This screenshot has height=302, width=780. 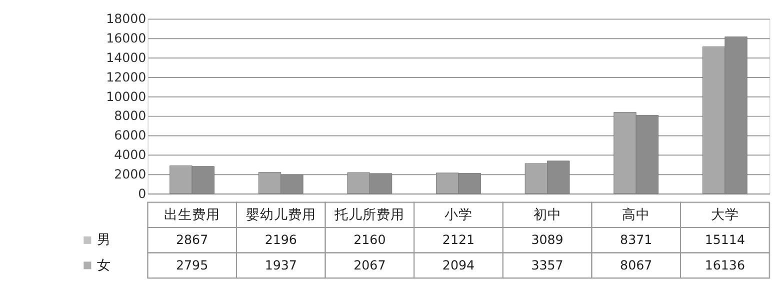 What do you see at coordinates (192, 240) in the screenshot?
I see `data-label: 2867` at bounding box center [192, 240].